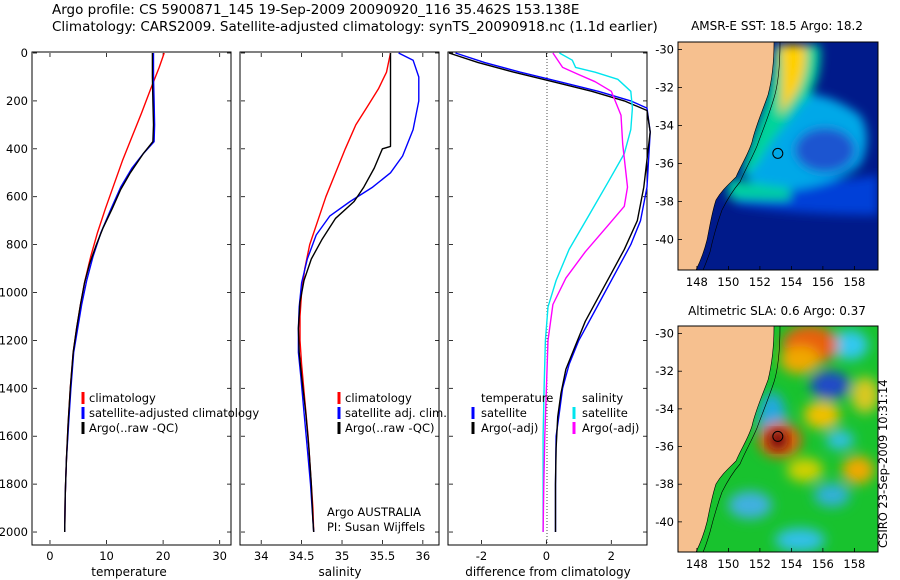 The width and height of the screenshot is (900, 580). Describe the element at coordinates (830, 385) in the screenshot. I see `sla-low-east` at that location.